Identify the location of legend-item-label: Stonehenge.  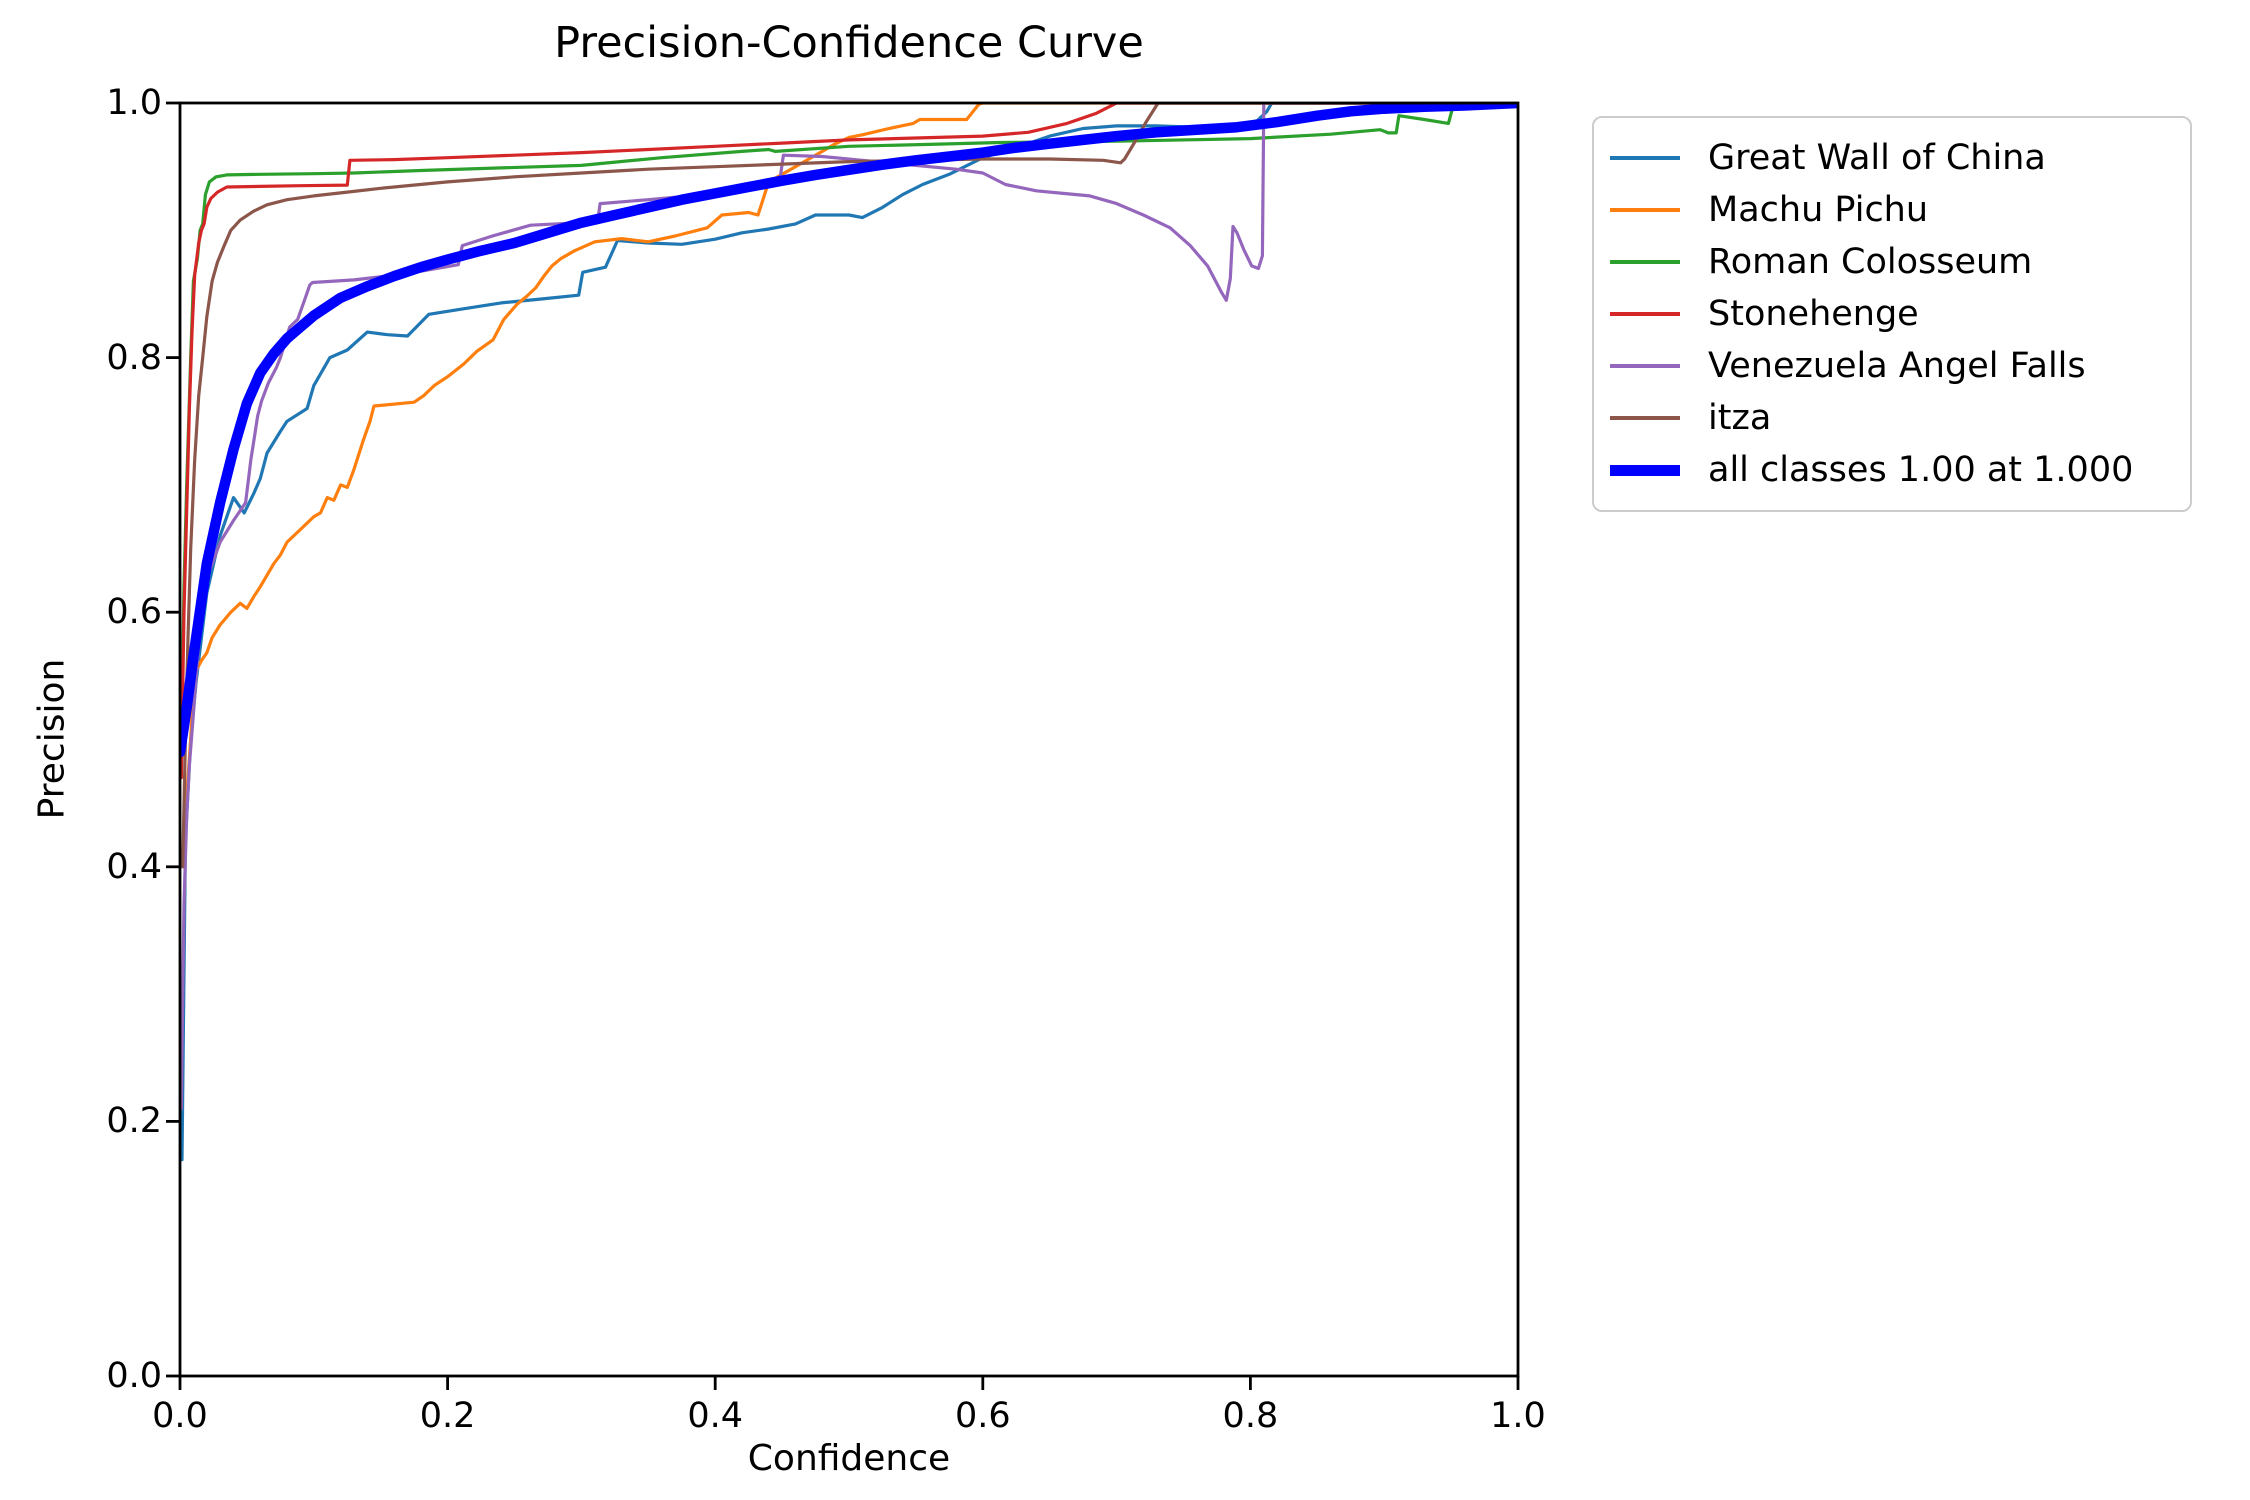
(1813, 313).